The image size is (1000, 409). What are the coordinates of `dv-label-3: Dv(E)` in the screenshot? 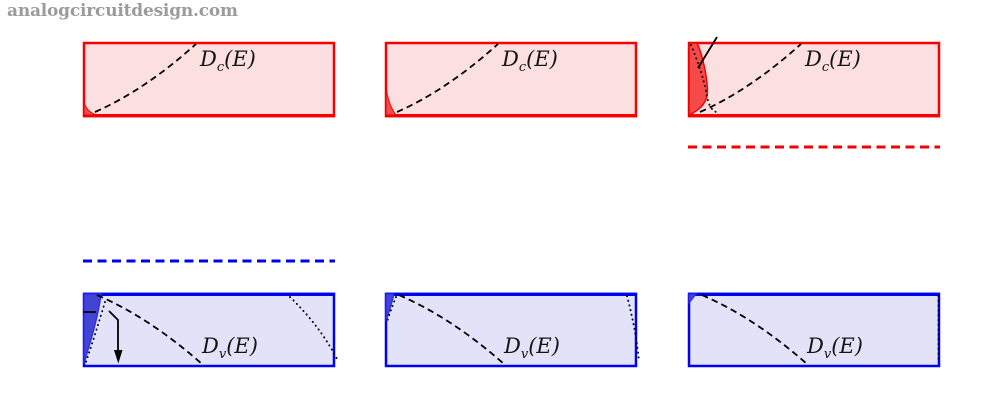 It's located at (835, 348).